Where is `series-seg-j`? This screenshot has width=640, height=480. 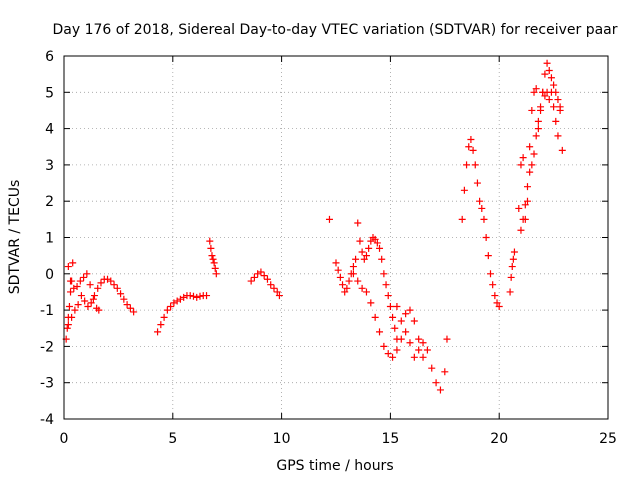 series-seg-j is located at coordinates (400, 332).